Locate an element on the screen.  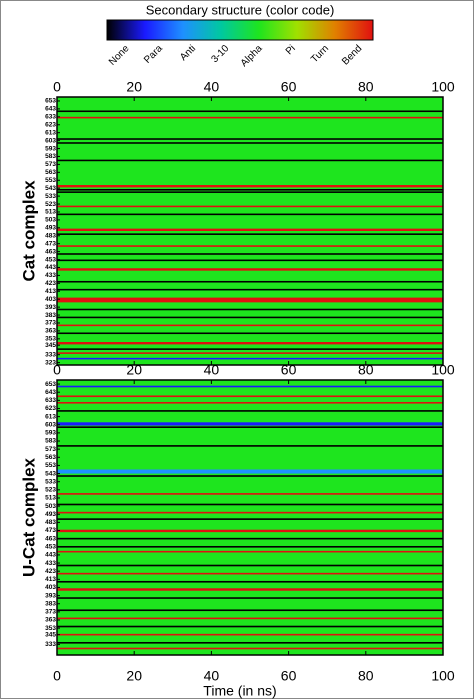
colorbar-label: Para is located at coordinates (153, 54).